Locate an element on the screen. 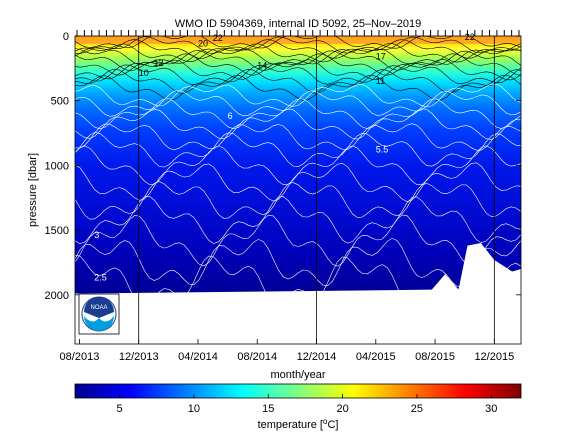 This screenshot has height=432, width=576. contour-label: 20 is located at coordinates (203, 43).